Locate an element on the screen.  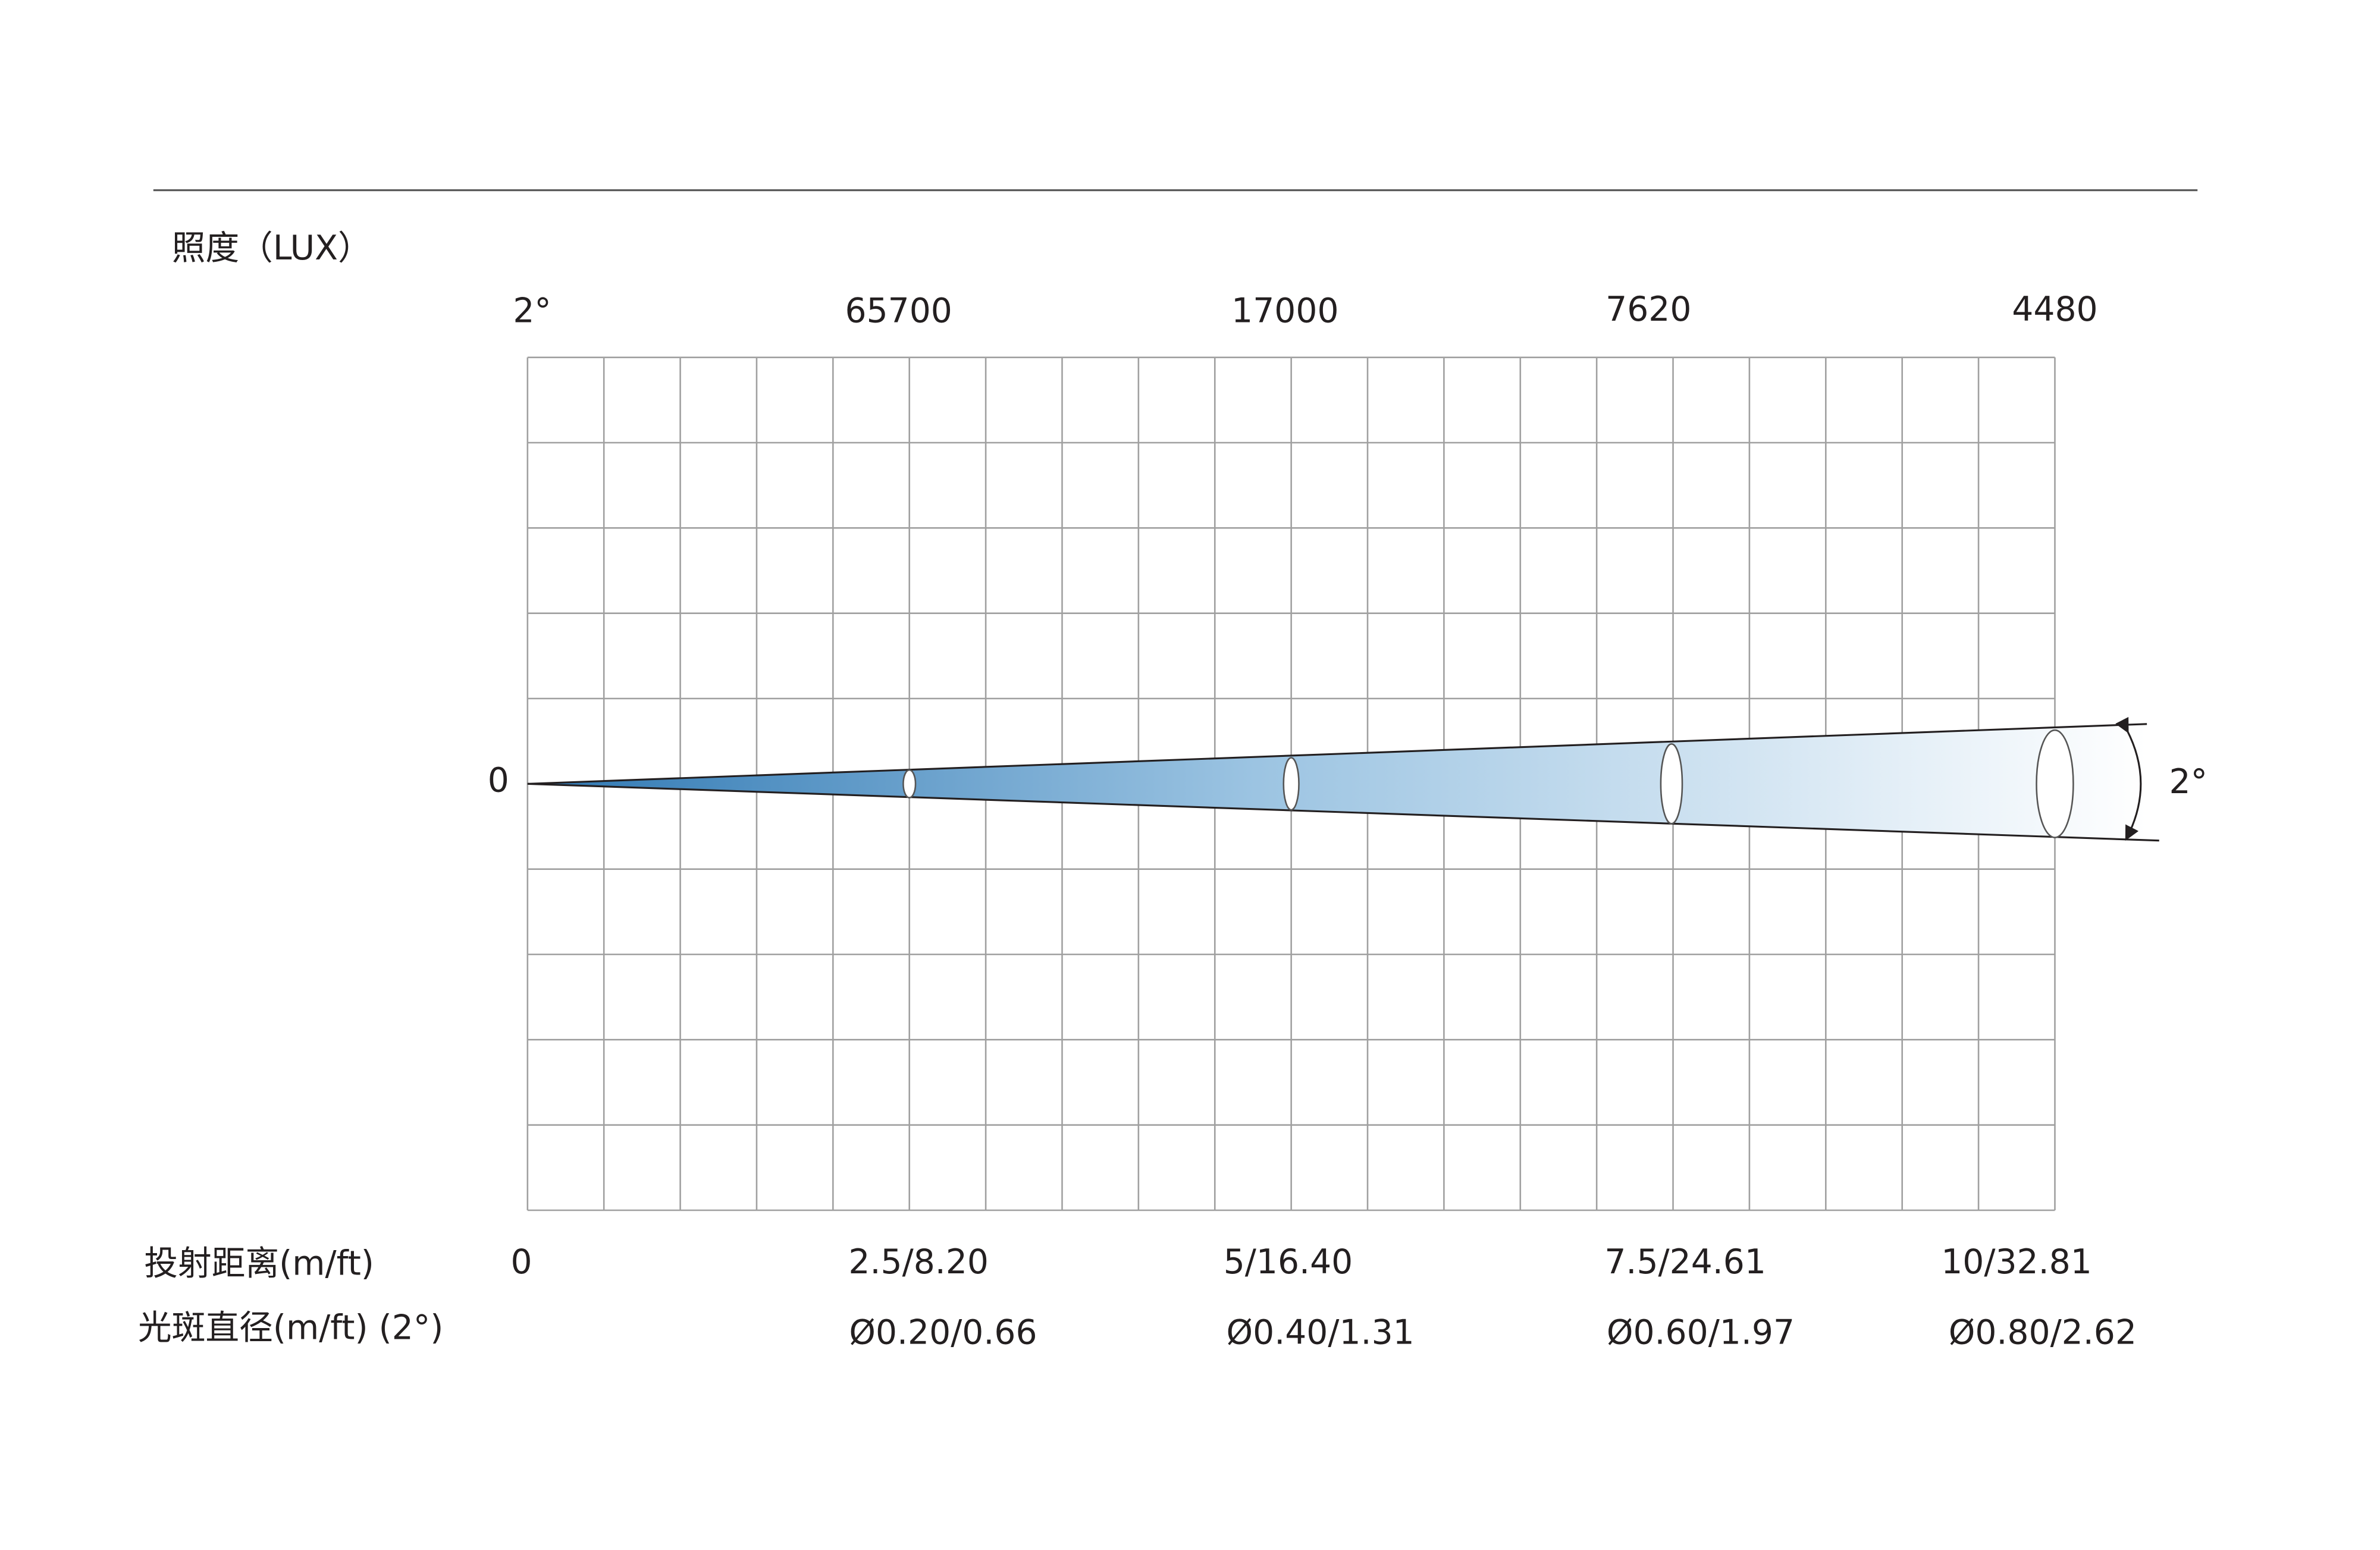
origin-label: 0 is located at coordinates (498, 780).